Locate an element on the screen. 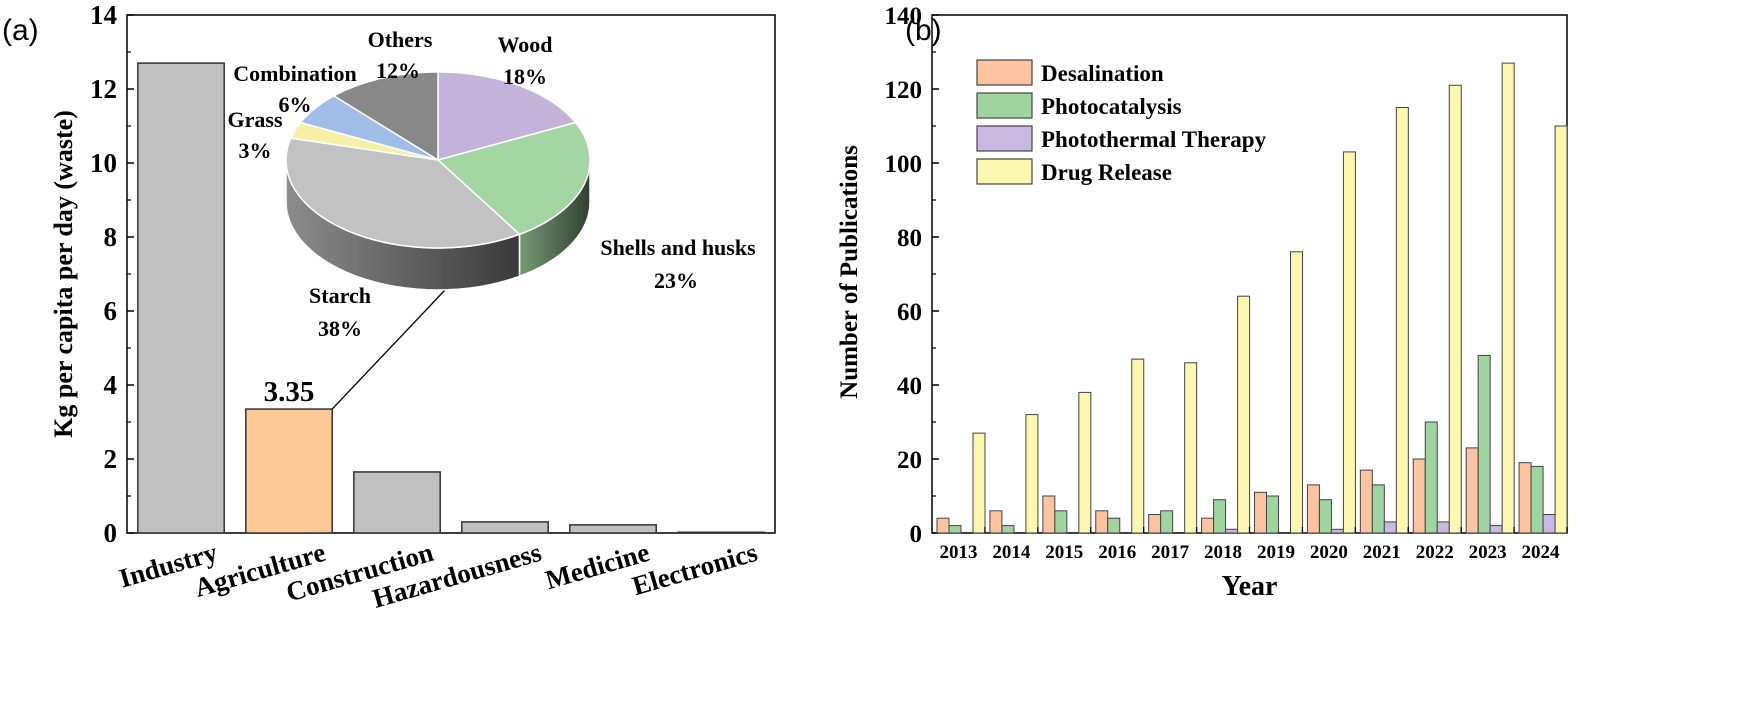 The image size is (1755, 712). pie-slice-starch is located at coordinates (403, 193).